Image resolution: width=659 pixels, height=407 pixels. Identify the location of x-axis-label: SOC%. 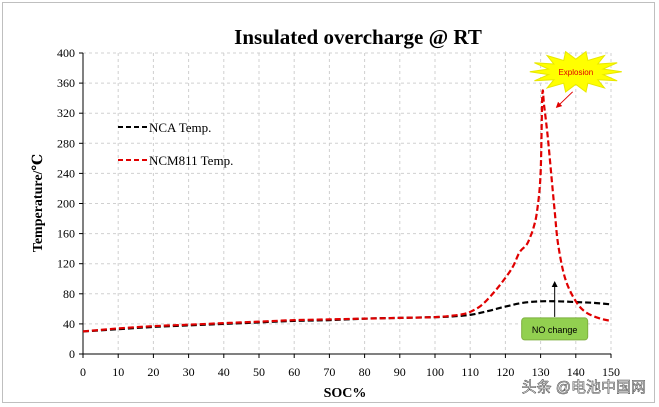
(345, 393).